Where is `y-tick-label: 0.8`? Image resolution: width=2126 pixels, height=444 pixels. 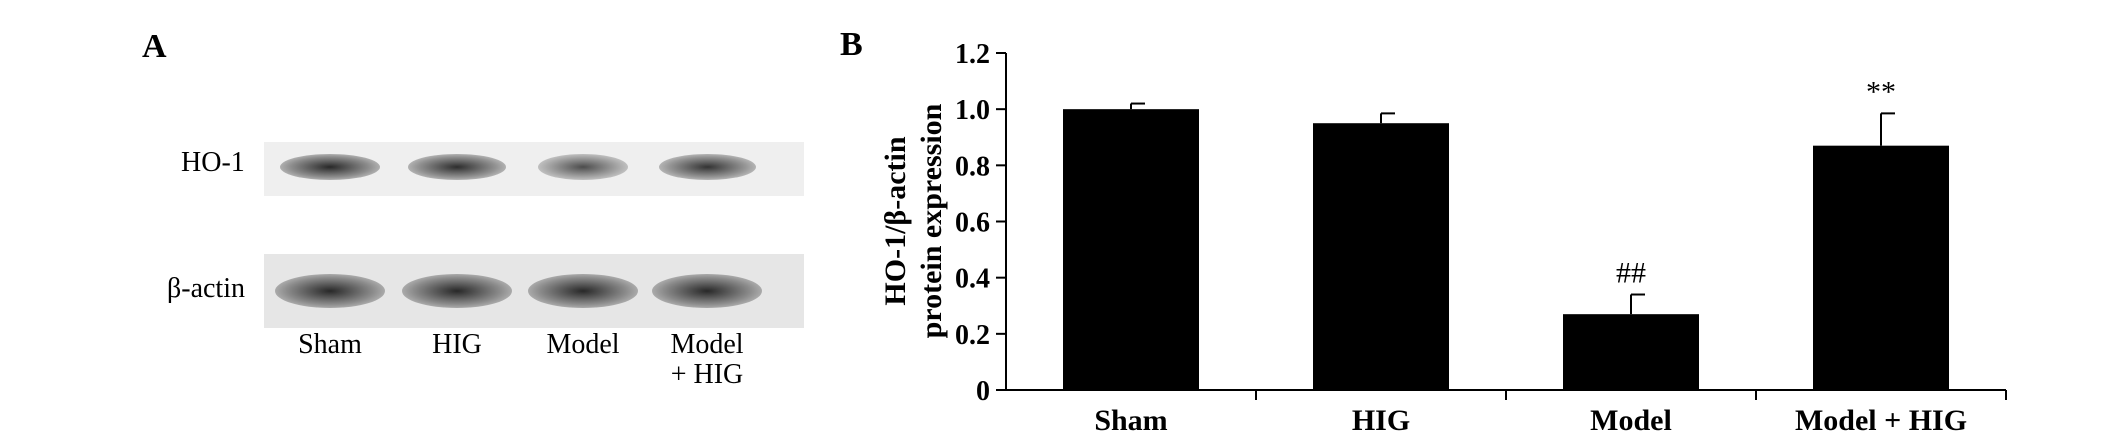
y-tick-label: 0.8 is located at coordinates (972, 166).